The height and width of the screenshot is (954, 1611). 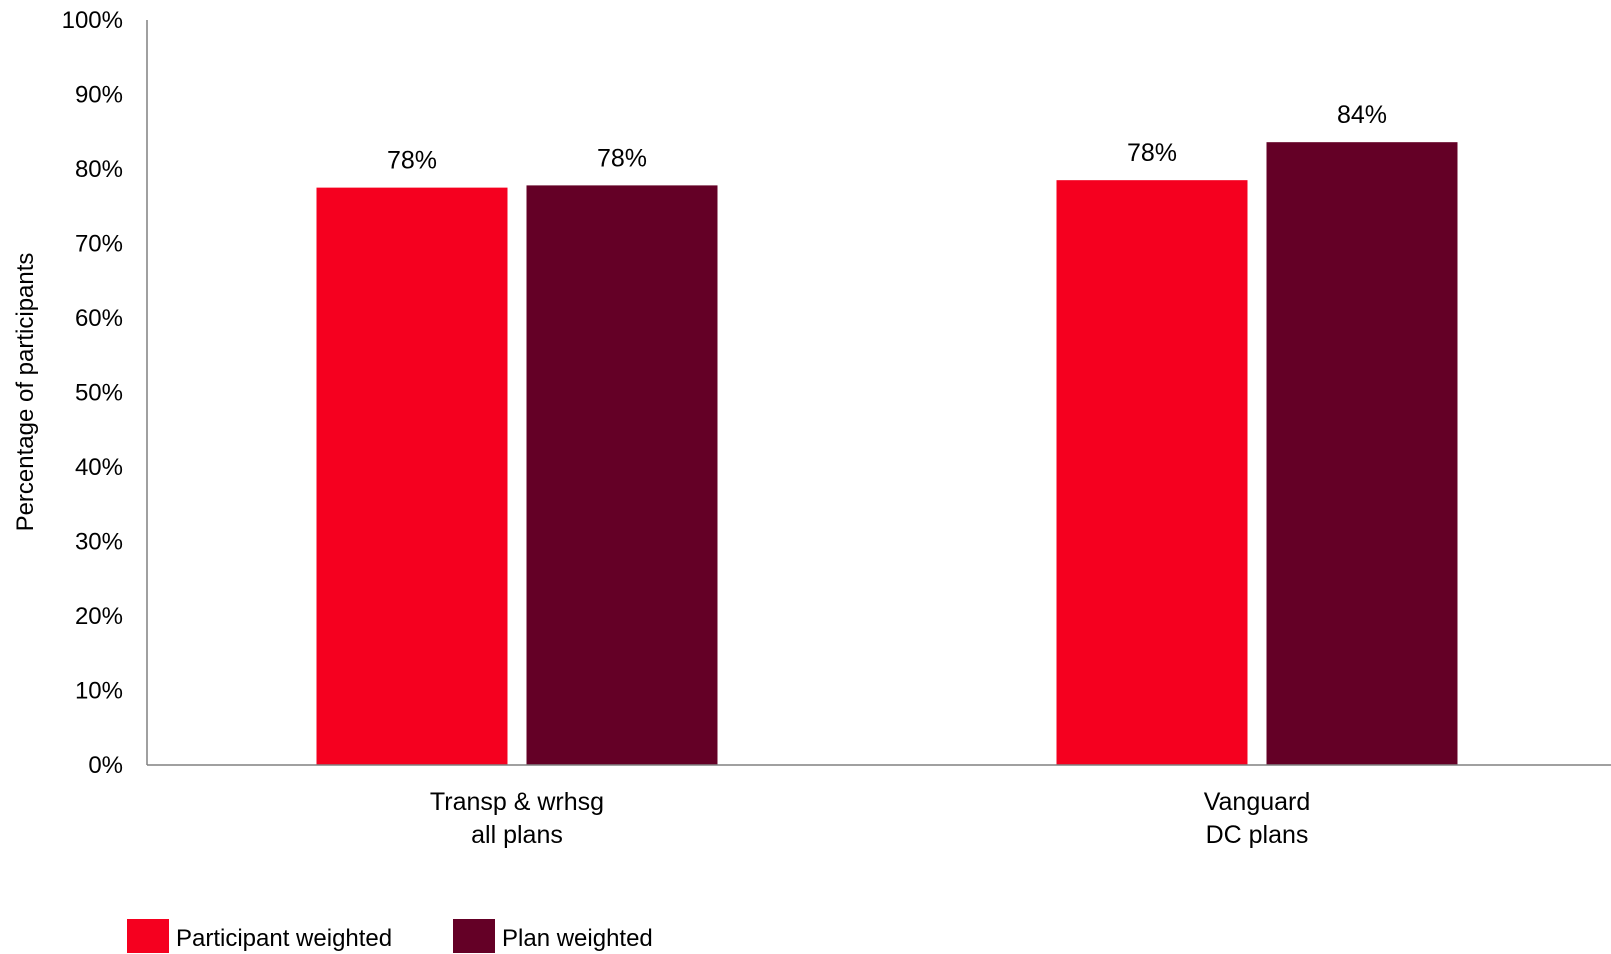 I want to click on data-label-1-0: 78%, so click(x=1152, y=153).